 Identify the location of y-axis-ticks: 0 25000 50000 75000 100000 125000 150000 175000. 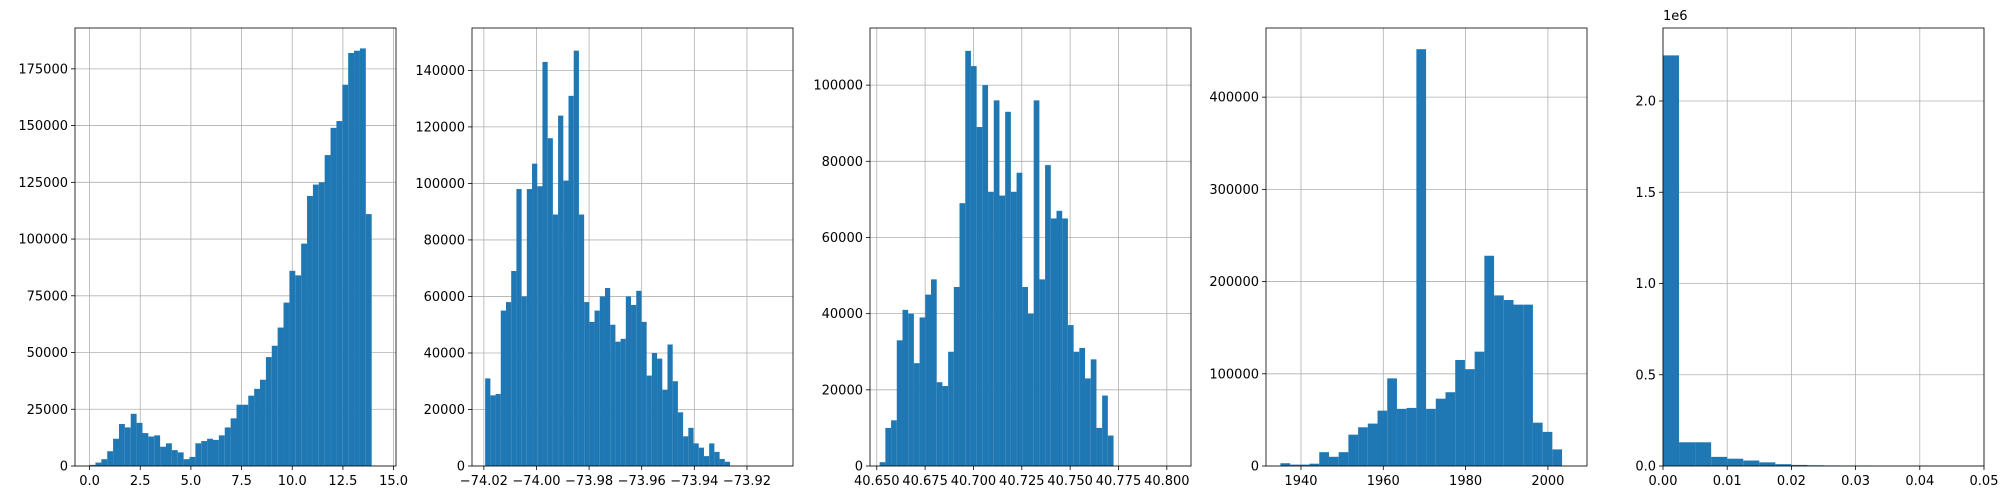
(46, 268).